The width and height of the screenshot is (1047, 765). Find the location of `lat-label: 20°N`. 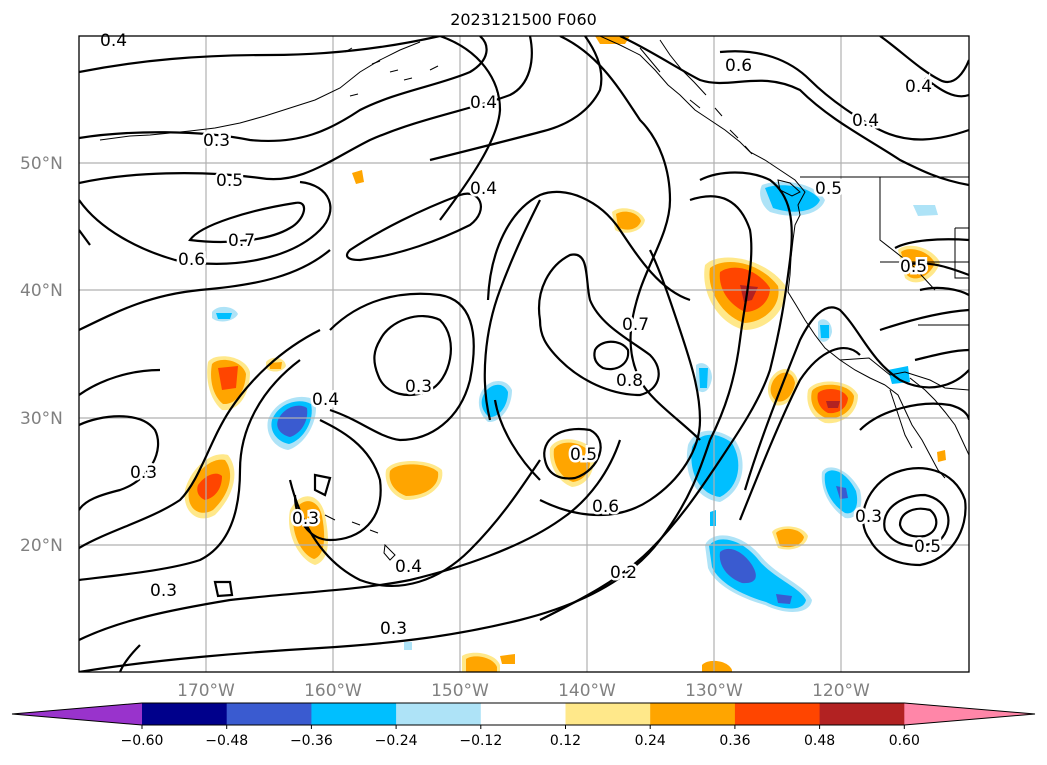

lat-label: 20°N is located at coordinates (41, 546).